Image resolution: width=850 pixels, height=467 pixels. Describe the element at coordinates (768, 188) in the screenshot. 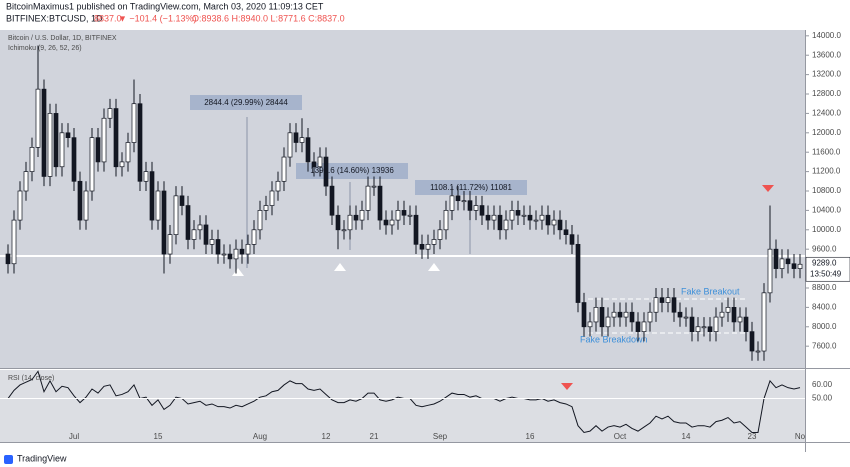

I see `down-marker` at that location.